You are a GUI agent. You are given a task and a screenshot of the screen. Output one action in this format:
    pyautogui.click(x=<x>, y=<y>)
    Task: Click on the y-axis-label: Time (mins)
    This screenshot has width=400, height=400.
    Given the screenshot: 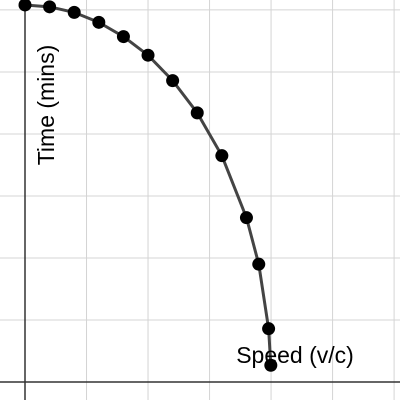 What is the action you would take?
    pyautogui.click(x=46, y=105)
    